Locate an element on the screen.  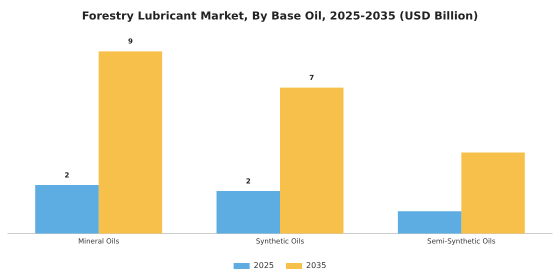
chart-title: Forestry Lubricant Market, By Base Oil, 2025-2035 (USD Billion) is located at coordinates (280, 15).